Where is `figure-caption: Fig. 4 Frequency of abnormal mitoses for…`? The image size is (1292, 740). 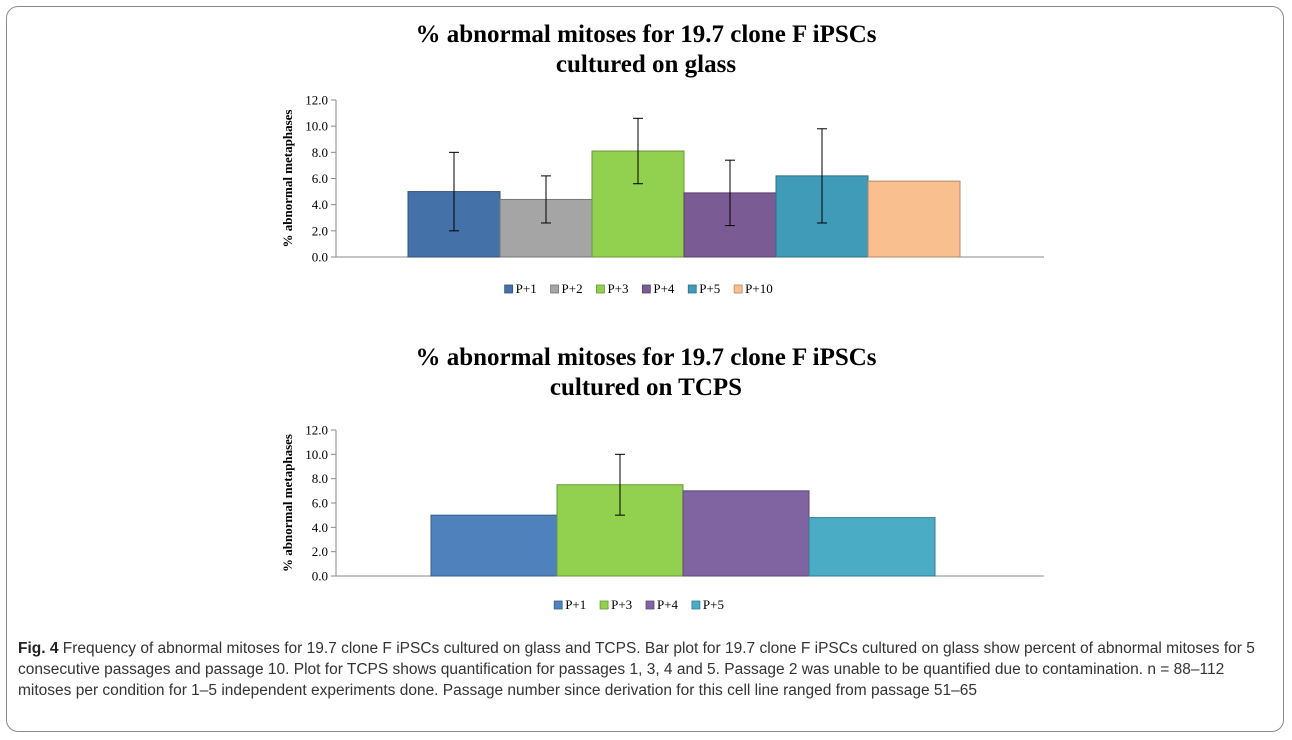
figure-caption: Fig. 4 Frequency of abnormal mitoses for… is located at coordinates (643, 669).